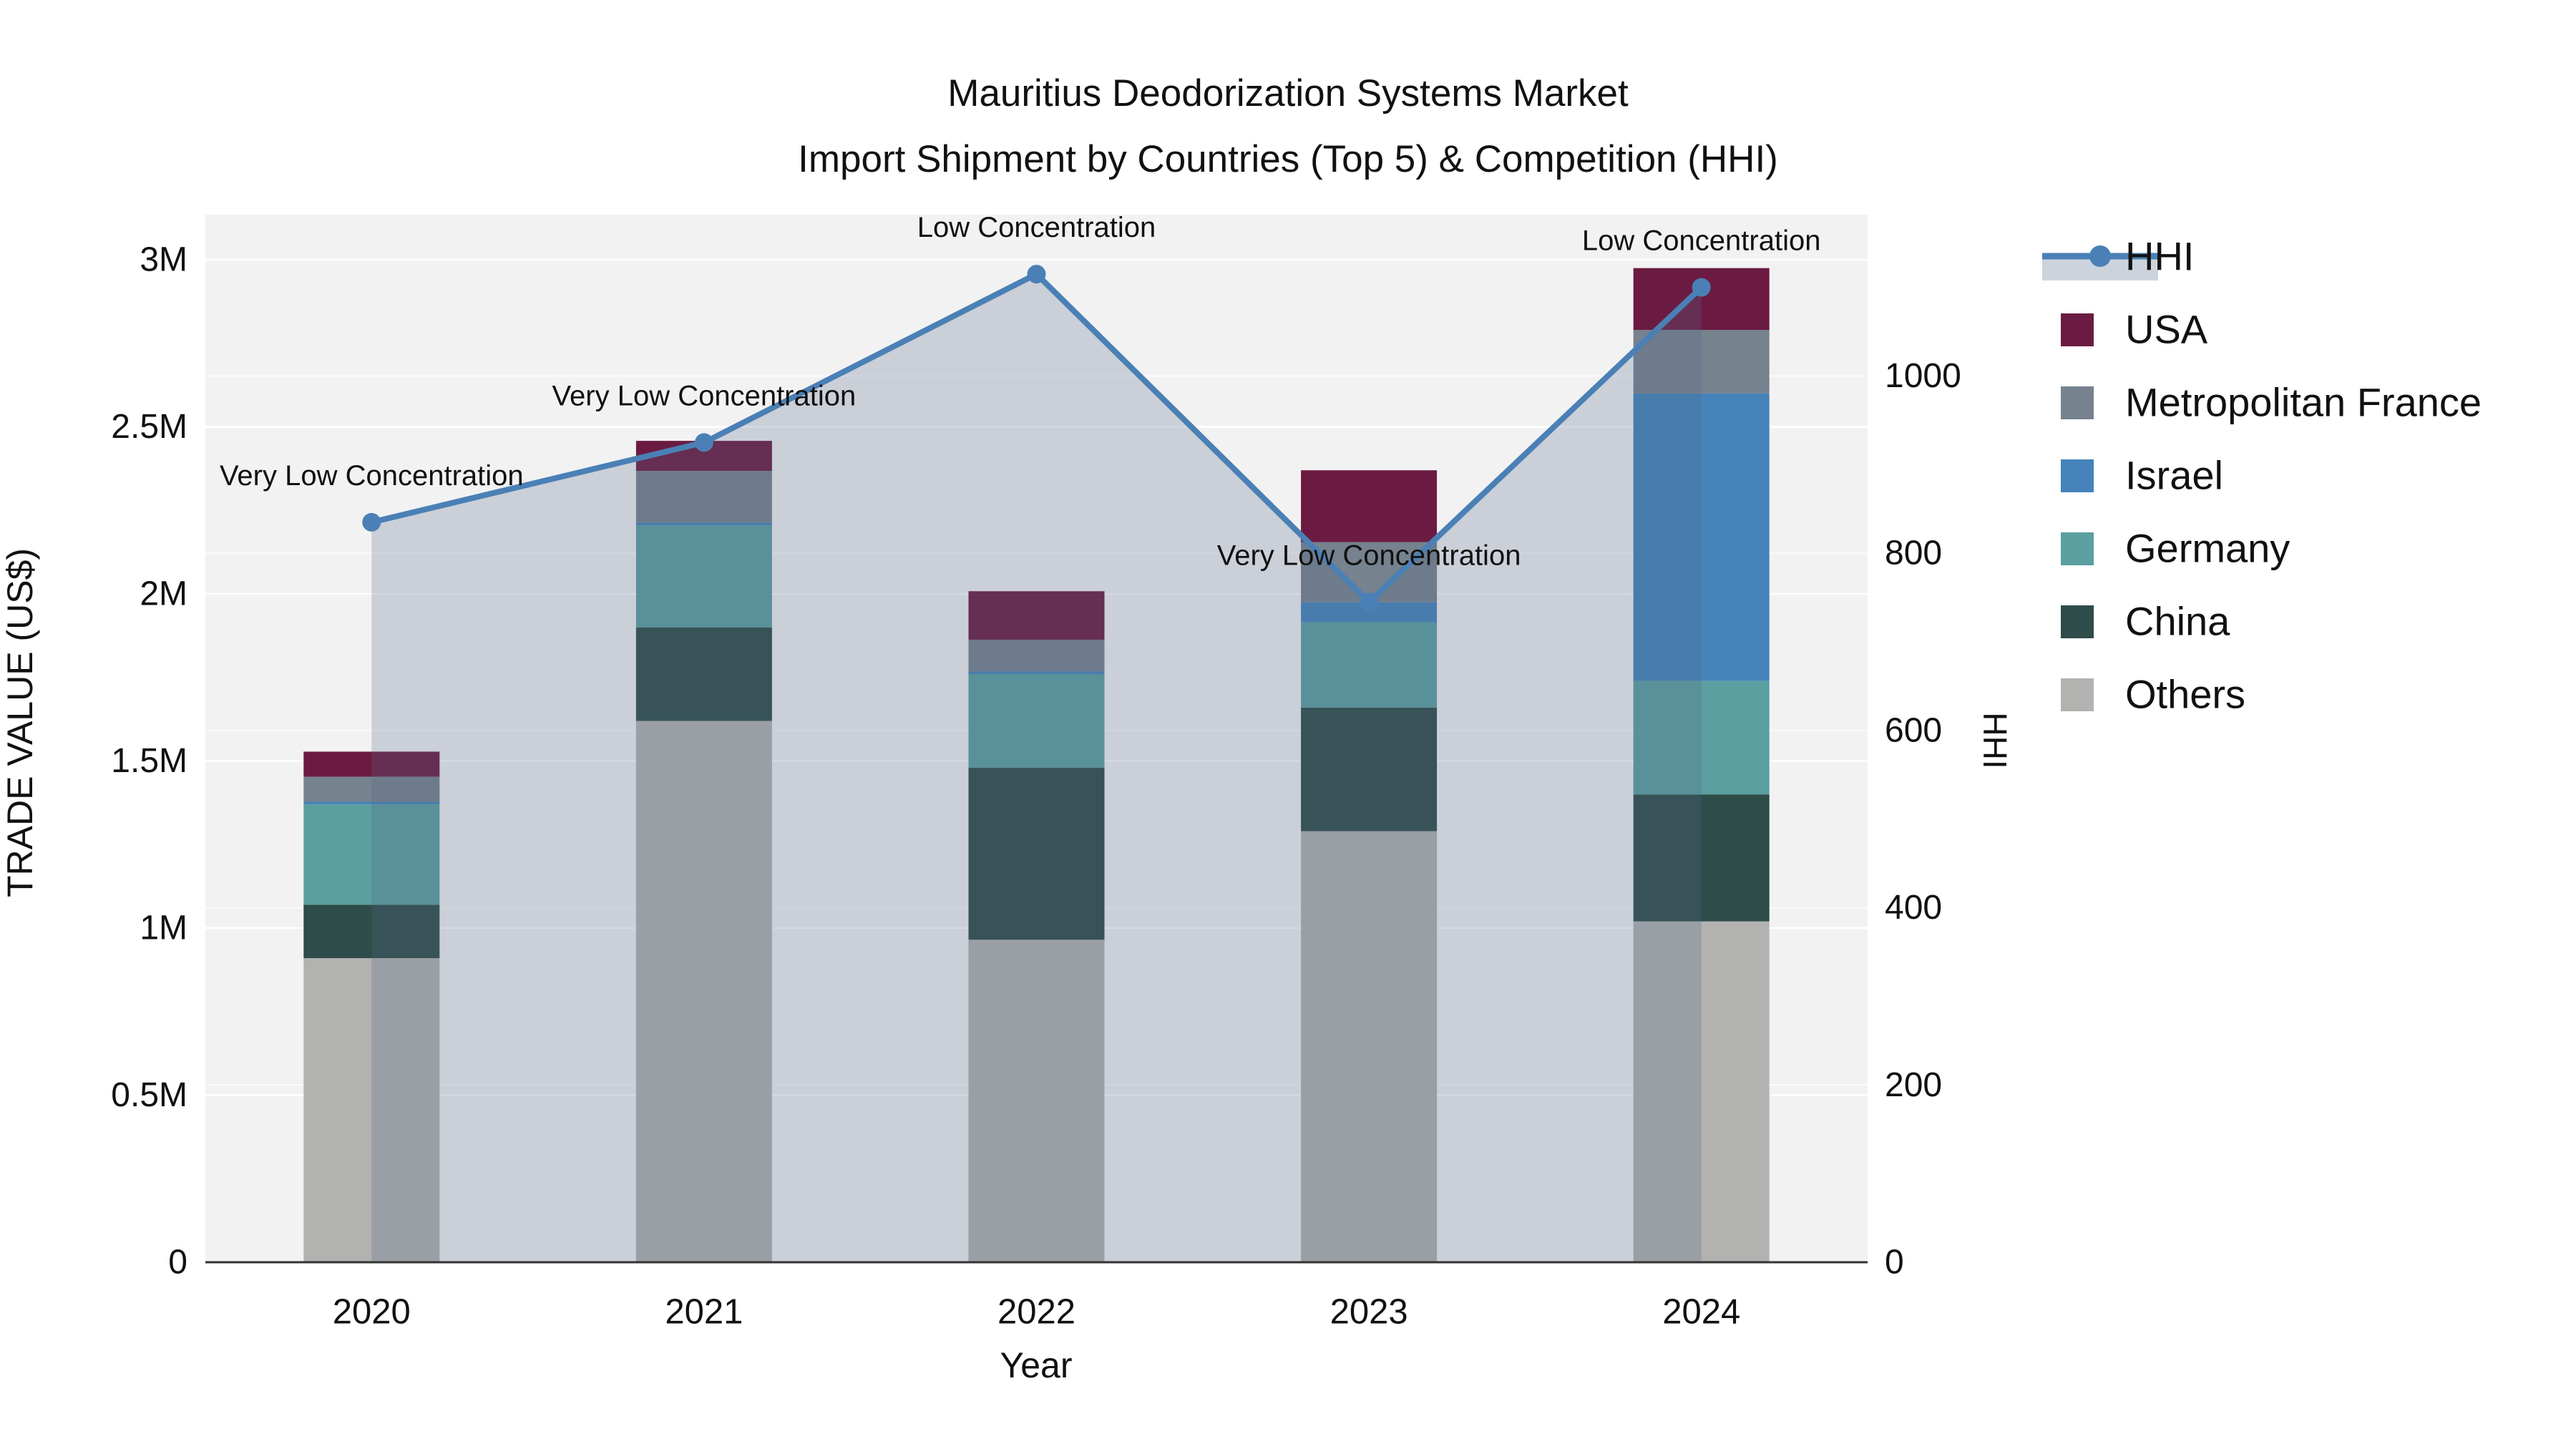 The width and height of the screenshot is (2576, 1449). I want to click on y-tick-right: 1000, so click(1923, 376).